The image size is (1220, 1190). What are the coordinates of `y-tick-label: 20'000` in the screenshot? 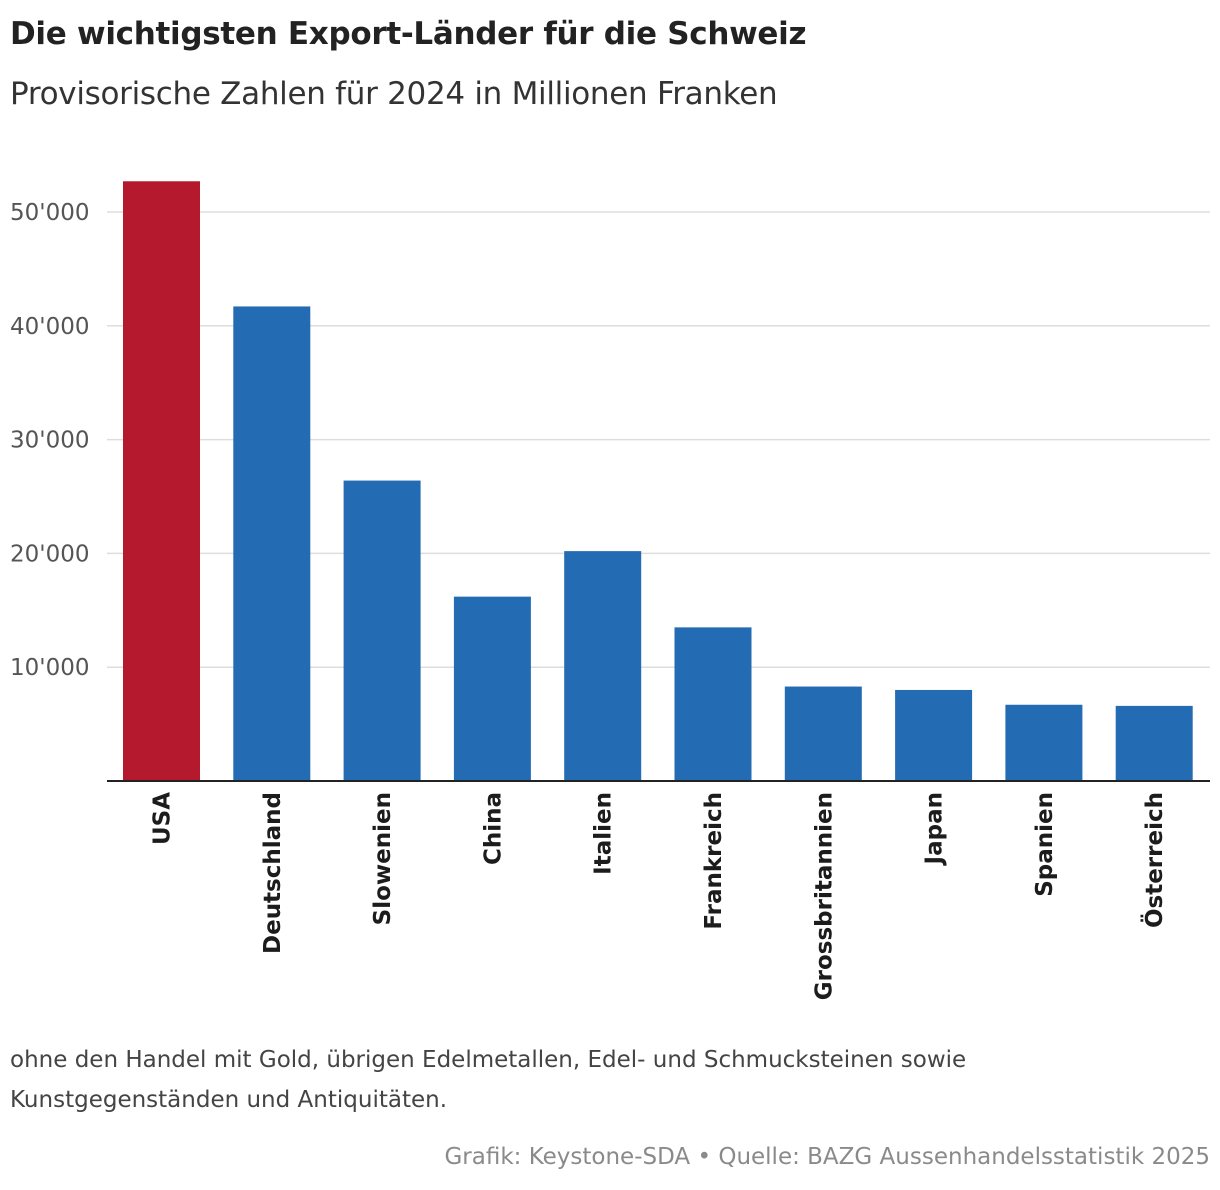 It's located at (50, 554).